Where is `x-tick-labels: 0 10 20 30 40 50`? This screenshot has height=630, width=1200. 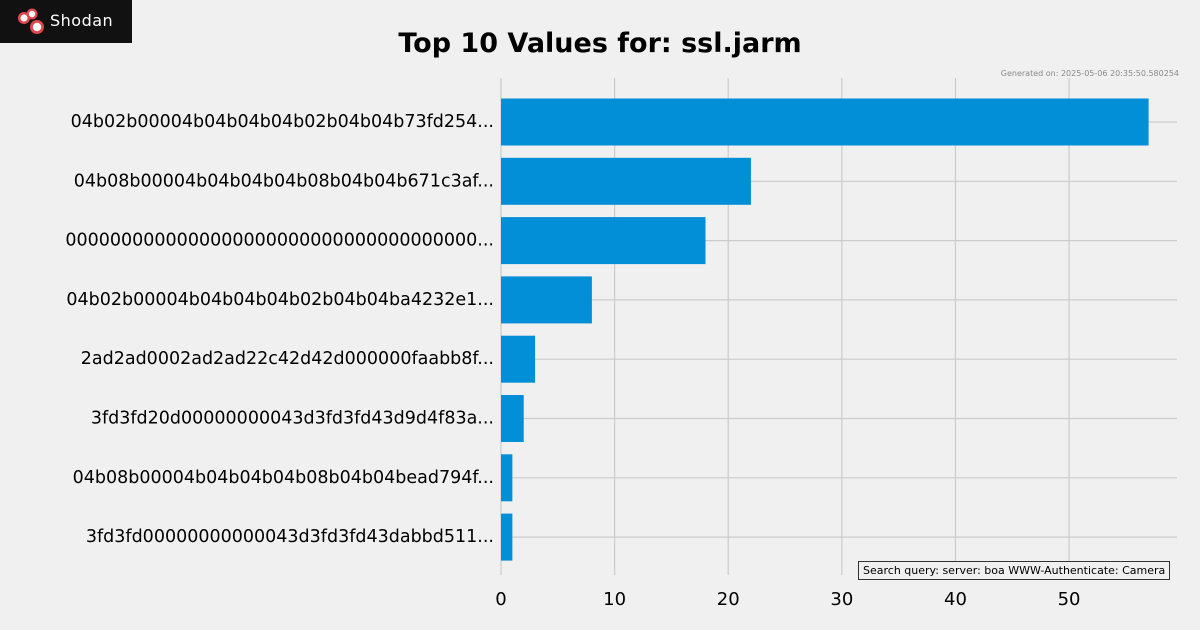
x-tick-labels: 0 10 20 30 40 50 is located at coordinates (787, 599).